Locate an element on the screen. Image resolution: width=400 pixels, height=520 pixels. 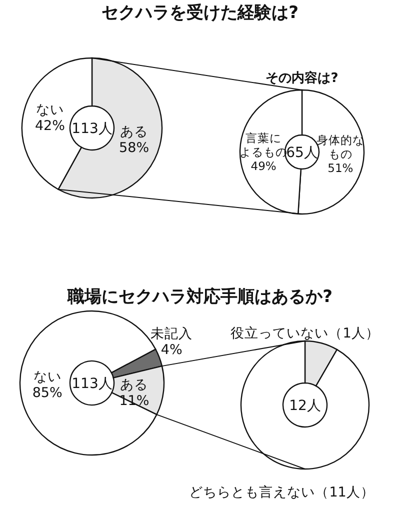
chart-title: 職場にセクハラ対応手順はあるか? is located at coordinates (199, 297).